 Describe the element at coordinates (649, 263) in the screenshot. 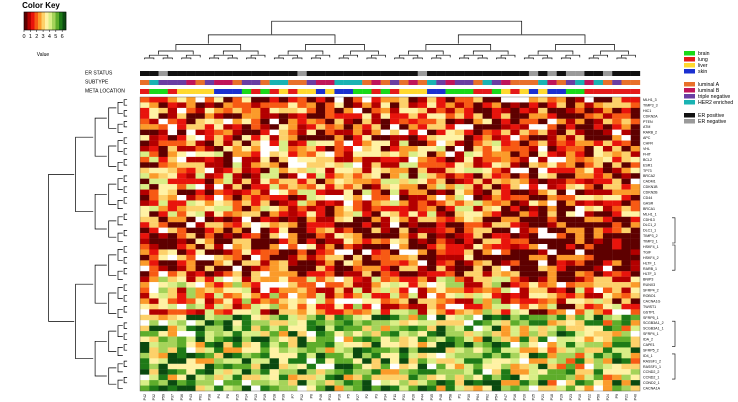

I see `row-label: HLTF_1` at that location.